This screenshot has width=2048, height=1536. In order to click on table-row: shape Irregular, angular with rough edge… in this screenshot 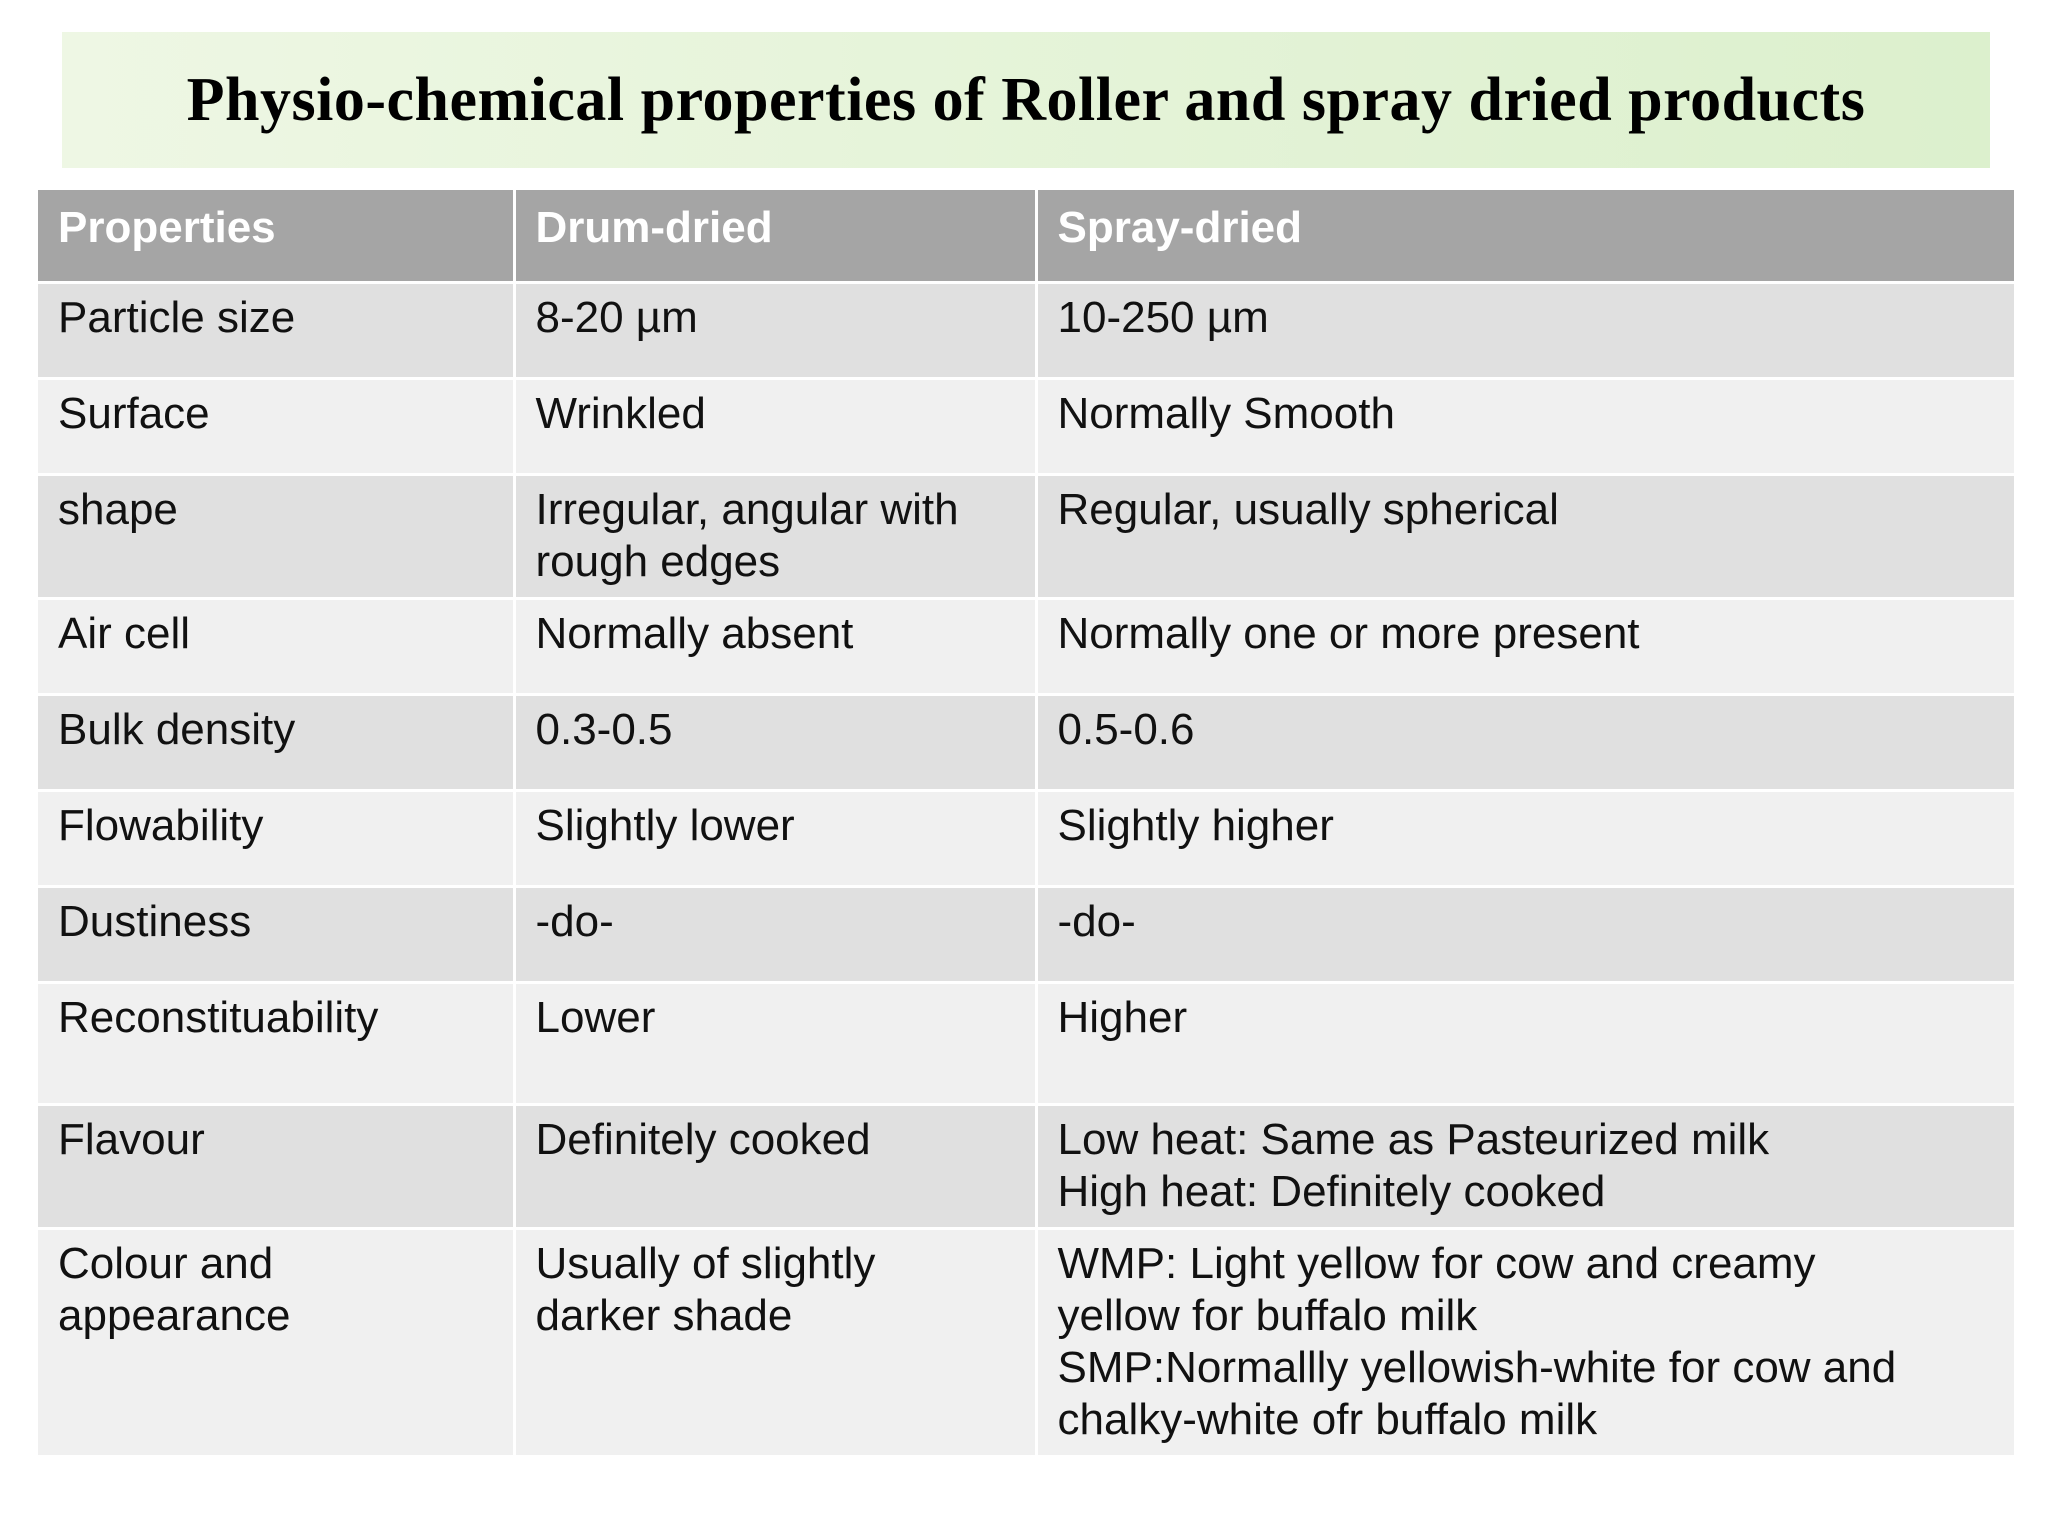, I will do `click(1026, 537)`.